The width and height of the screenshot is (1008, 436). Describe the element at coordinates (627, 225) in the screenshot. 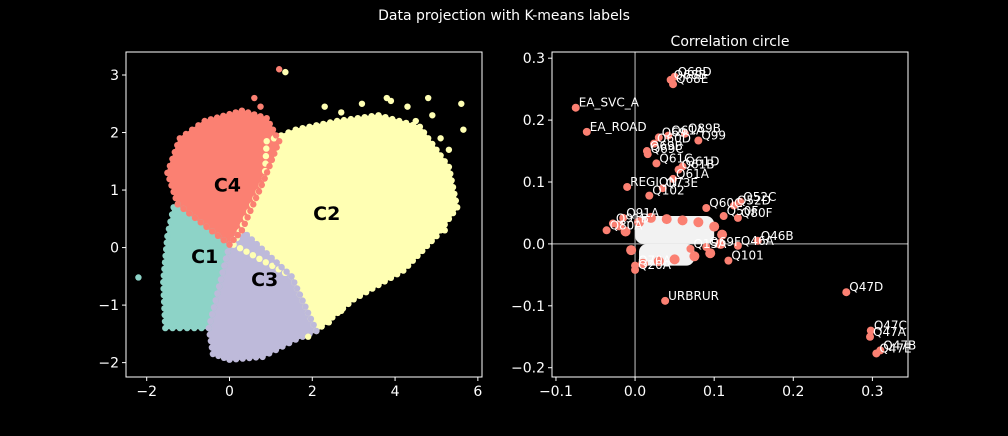

I see `correlation-point-label: Q80A` at that location.